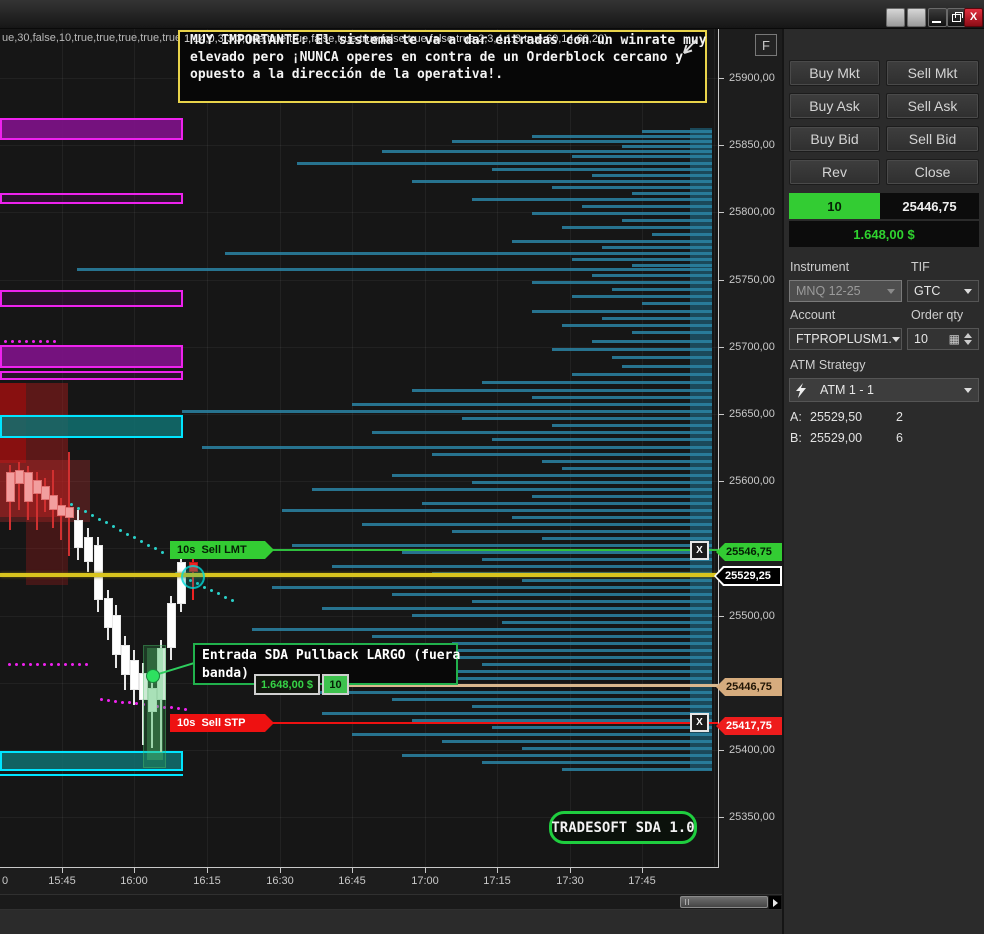  Describe the element at coordinates (766, 45) in the screenshot. I see `chart-f-button: F` at that location.